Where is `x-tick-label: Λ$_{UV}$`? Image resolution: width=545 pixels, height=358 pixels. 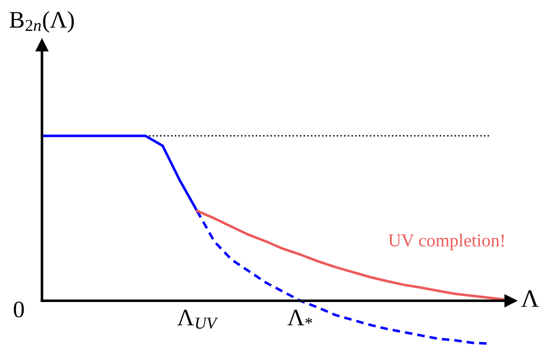 x-tick-label: Λ$_{UV}$ is located at coordinates (197, 319).